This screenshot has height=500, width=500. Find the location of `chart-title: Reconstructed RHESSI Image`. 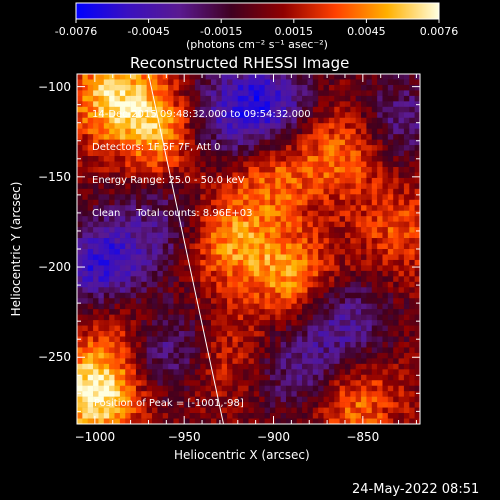

chart-title: Reconstructed RHESSI Image is located at coordinates (240, 63).